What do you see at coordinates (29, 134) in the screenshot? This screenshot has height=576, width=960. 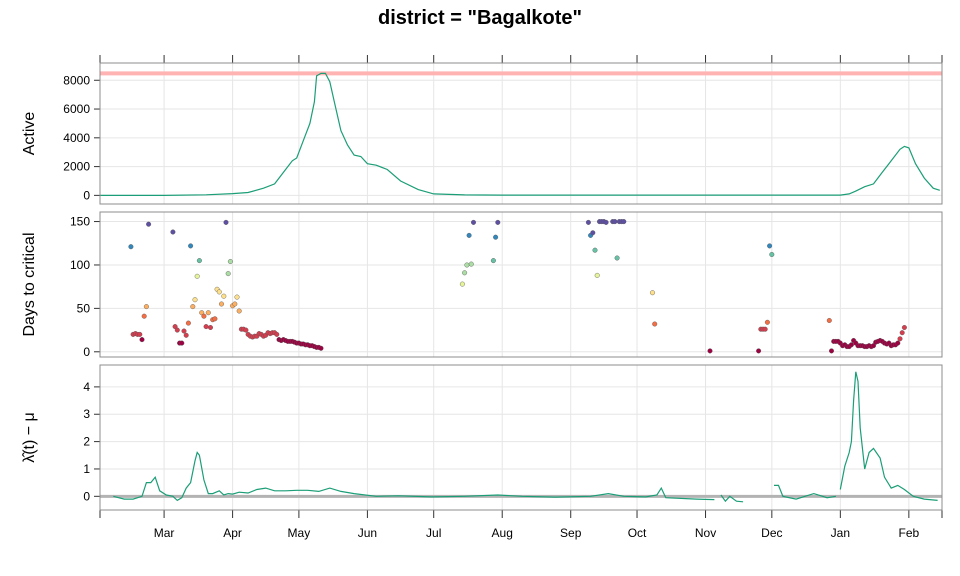 I see `y-axis-label: Active` at bounding box center [29, 134].